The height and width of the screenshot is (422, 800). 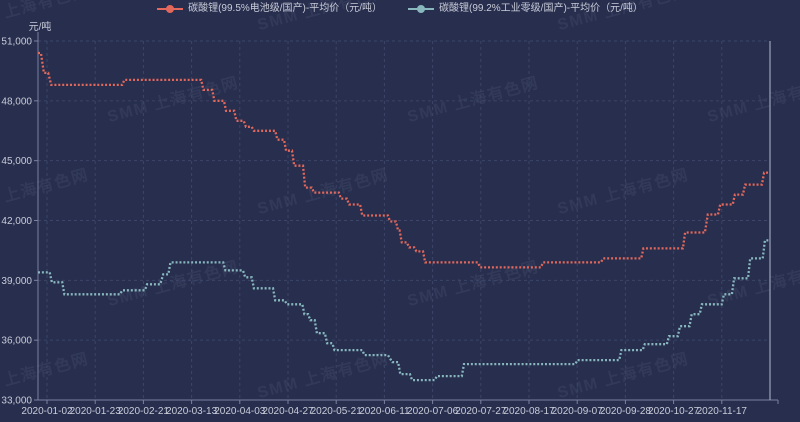 What do you see at coordinates (578, 411) in the screenshot?
I see `x-tick-label: 2020-09-07` at bounding box center [578, 411].